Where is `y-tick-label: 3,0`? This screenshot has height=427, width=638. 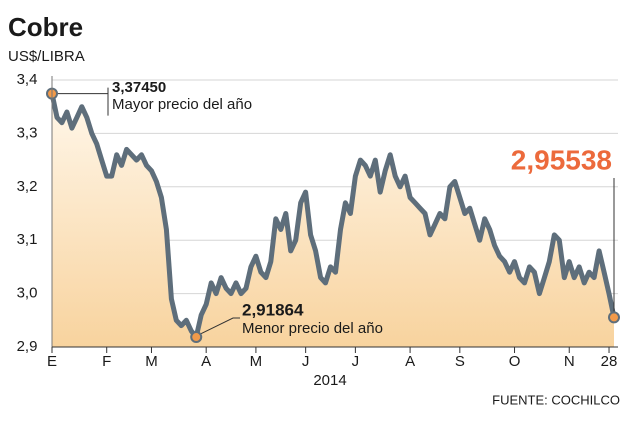 y-tick-label: 3,0 is located at coordinates (27, 293).